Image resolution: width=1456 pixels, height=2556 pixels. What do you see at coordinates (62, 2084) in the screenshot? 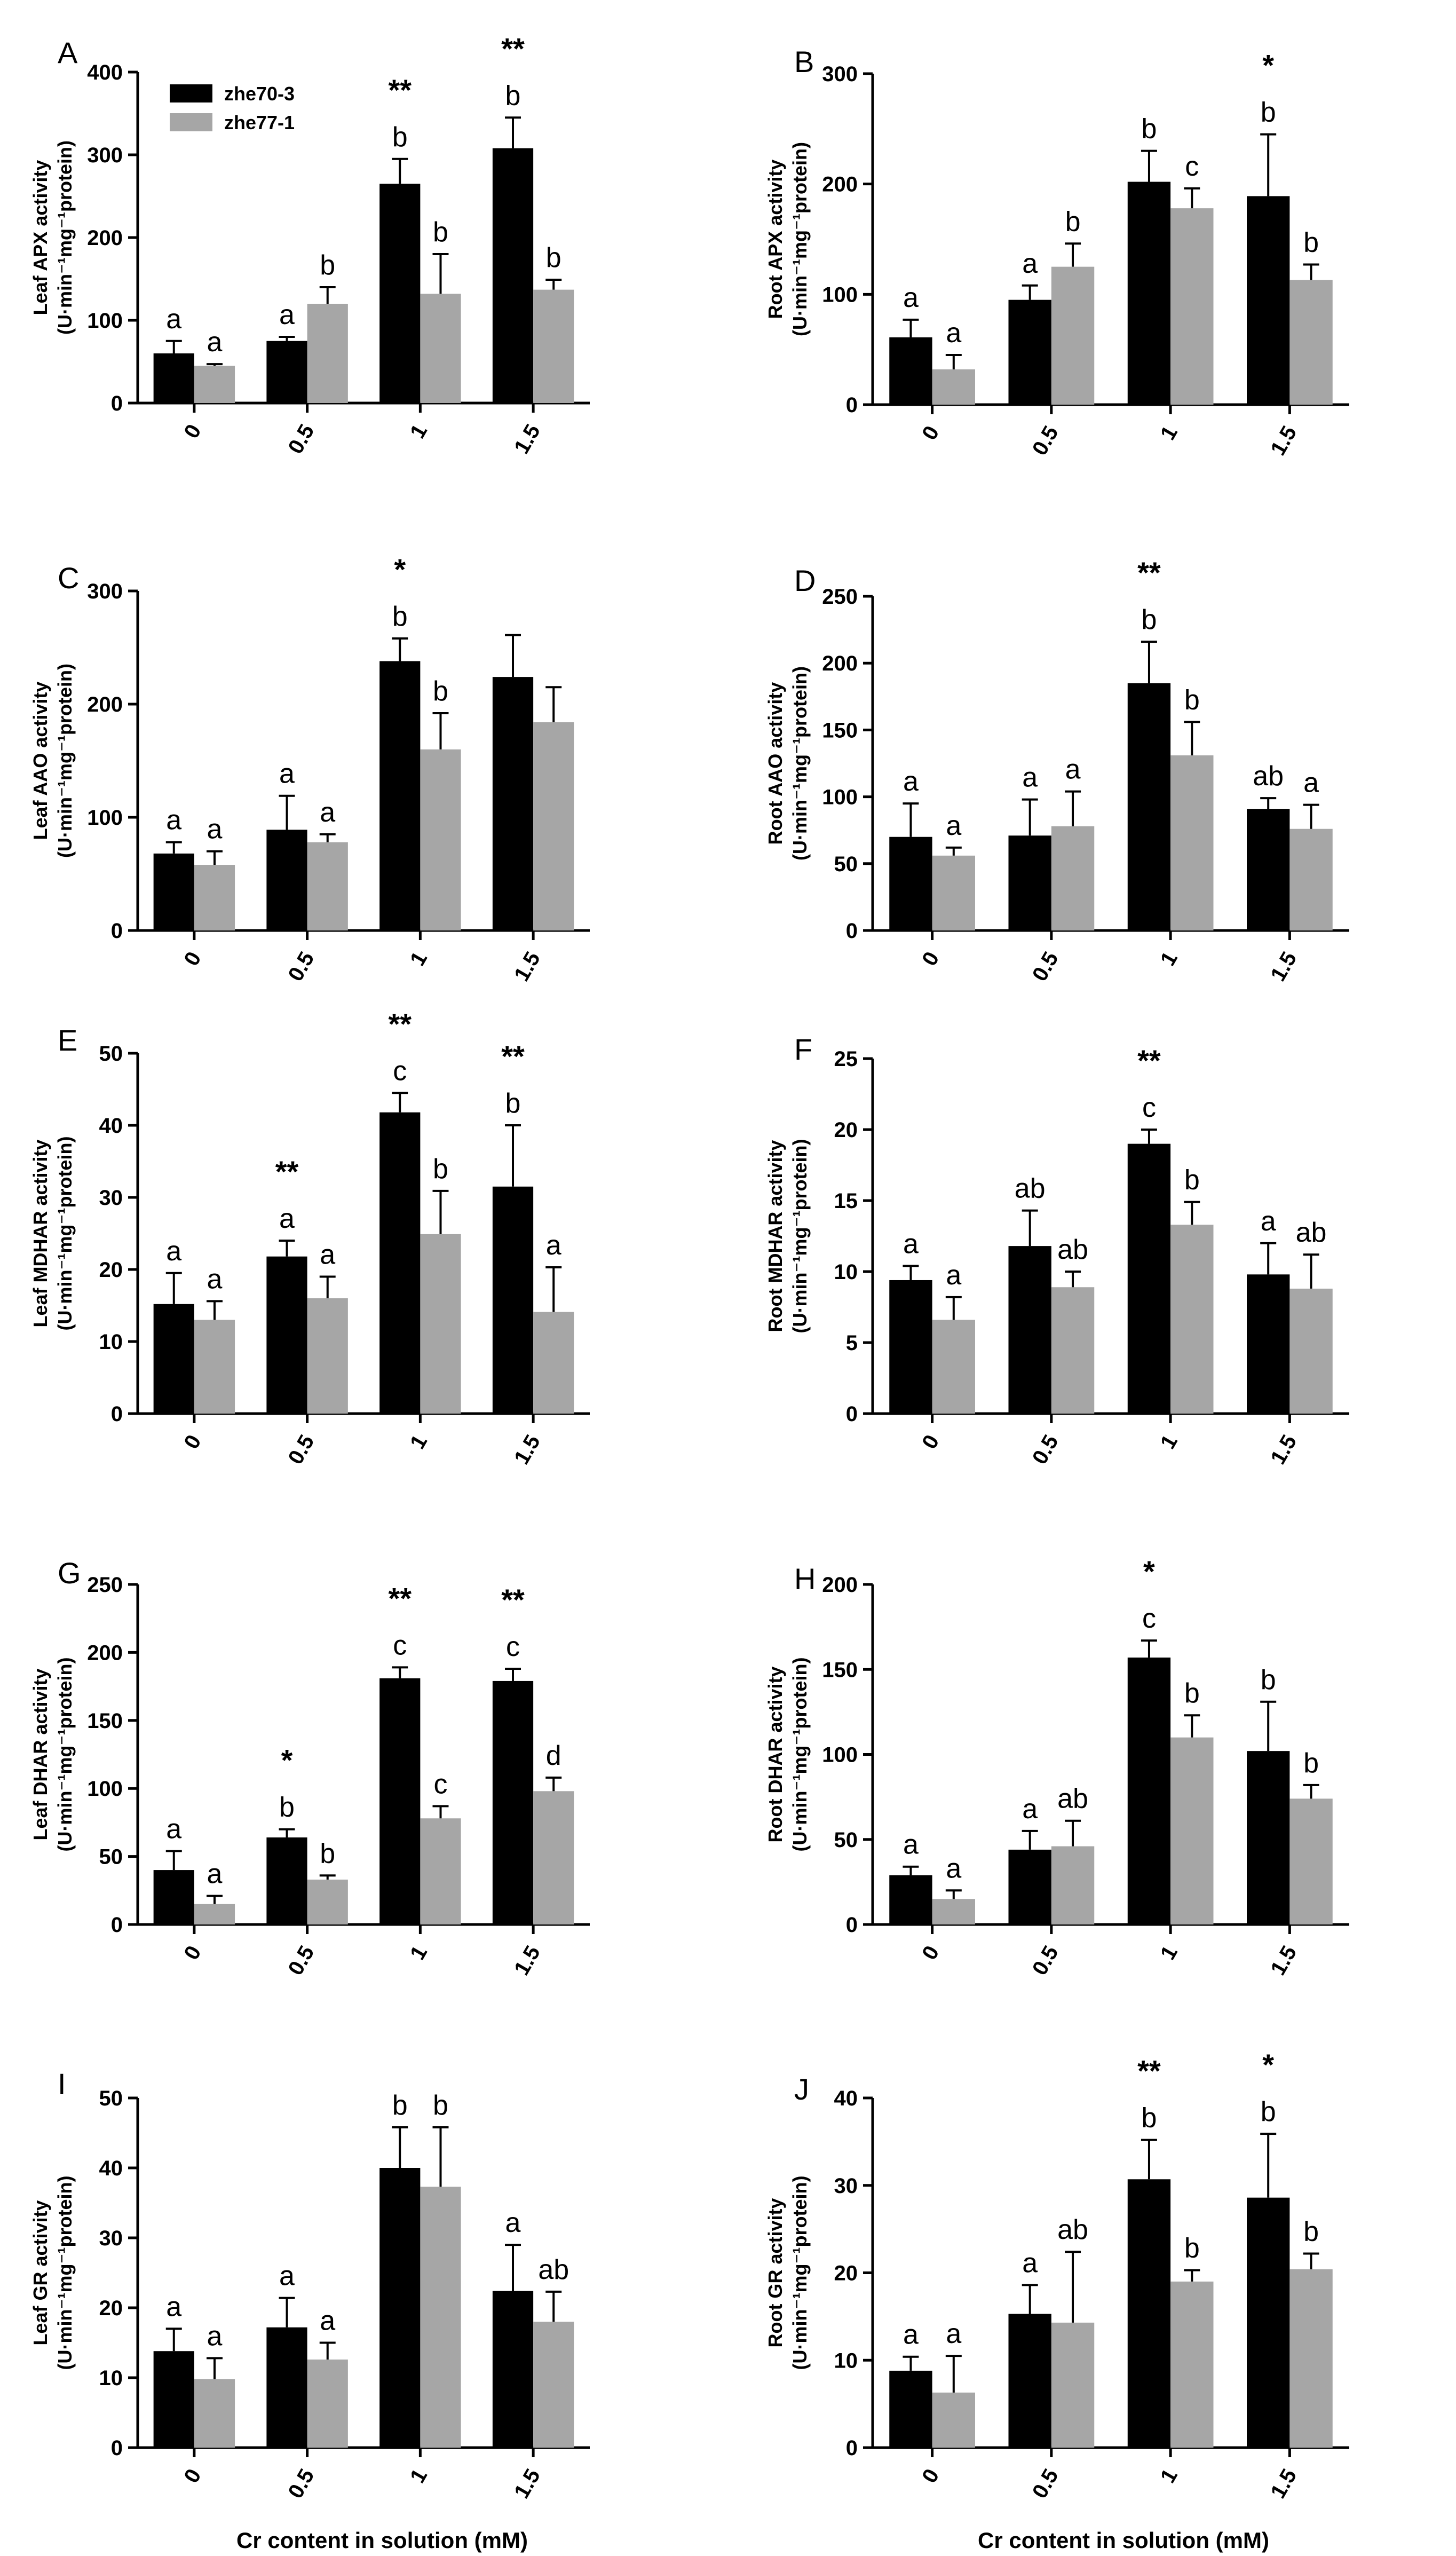
I see `panel-letter: I` at bounding box center [62, 2084].